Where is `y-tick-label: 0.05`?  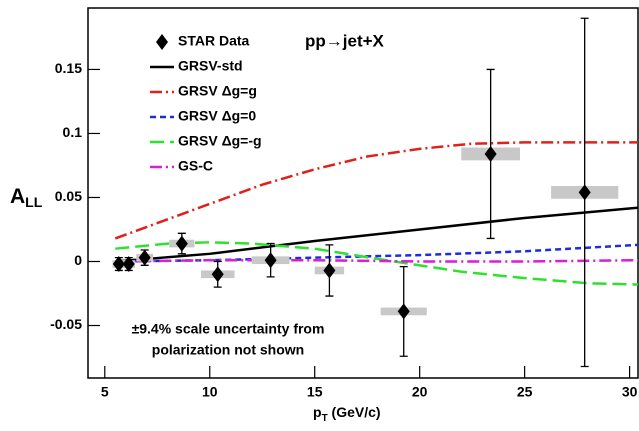
y-tick-label: 0.05 is located at coordinates (68, 196).